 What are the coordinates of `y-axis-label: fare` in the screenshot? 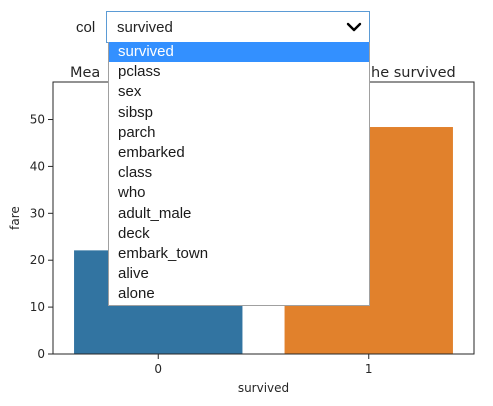 It's located at (15, 218).